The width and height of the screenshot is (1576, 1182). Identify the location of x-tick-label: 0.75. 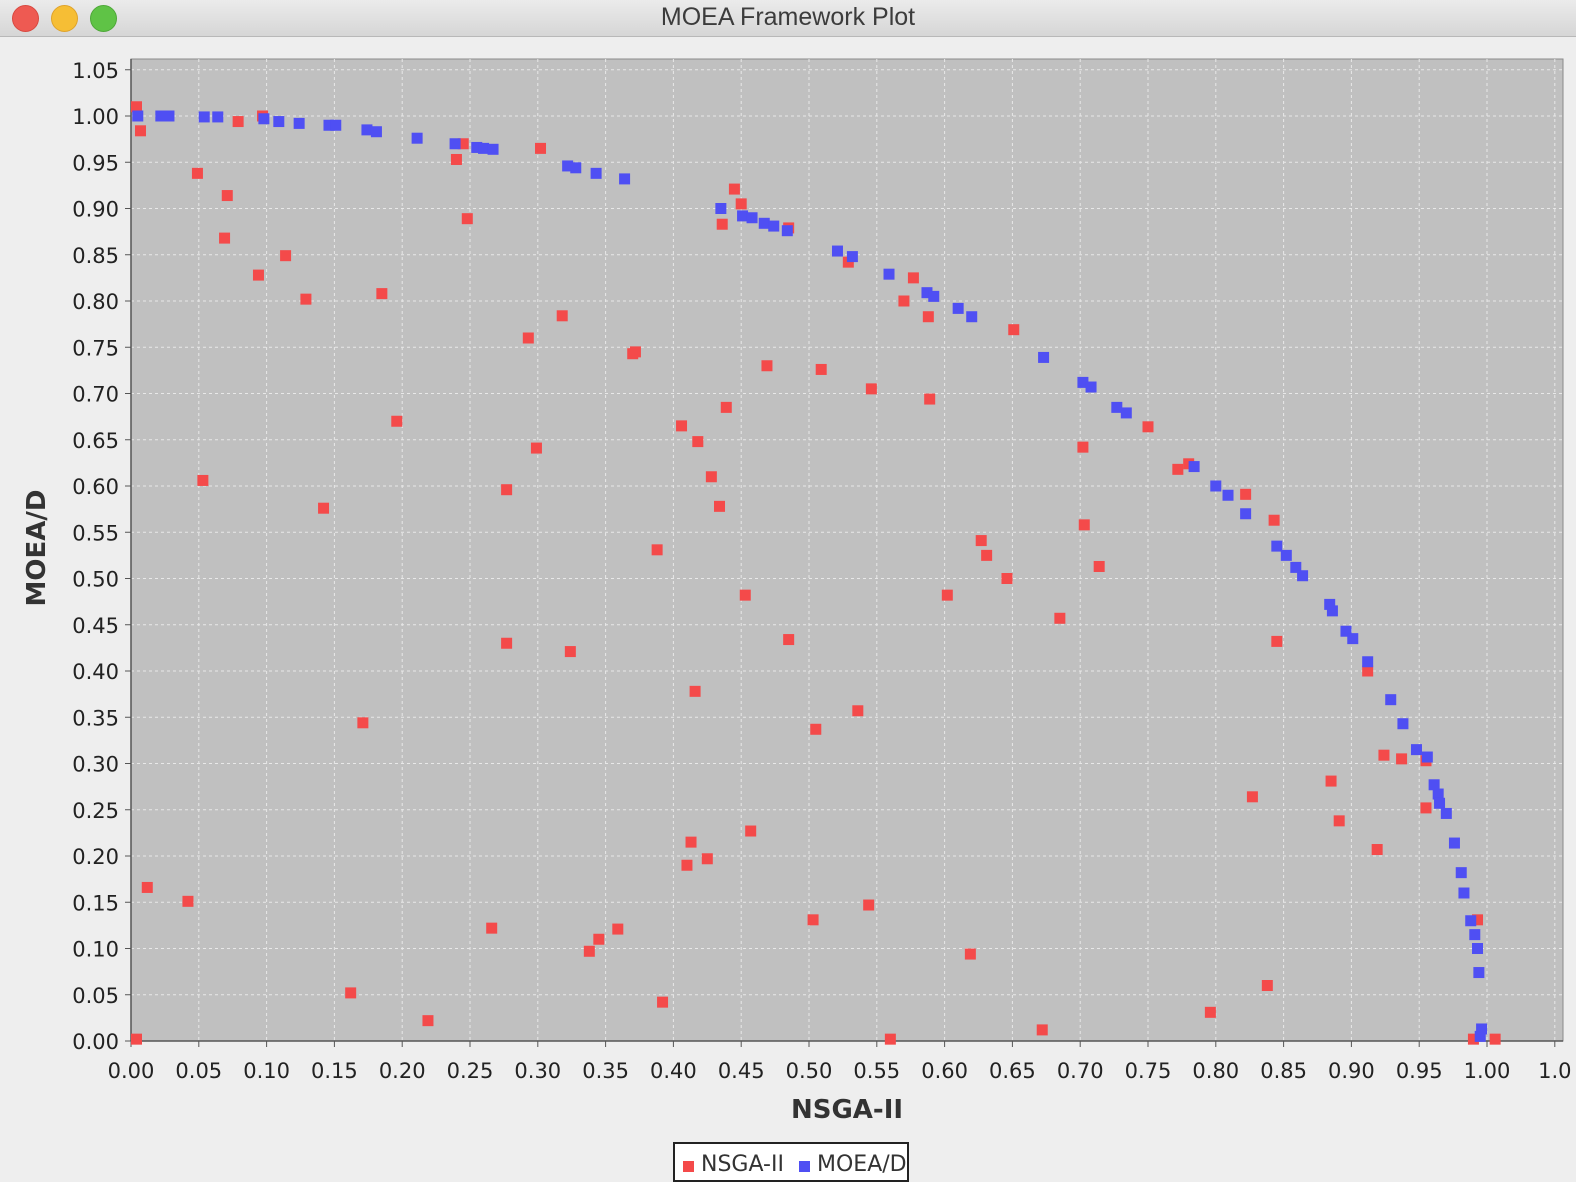
(1148, 1071).